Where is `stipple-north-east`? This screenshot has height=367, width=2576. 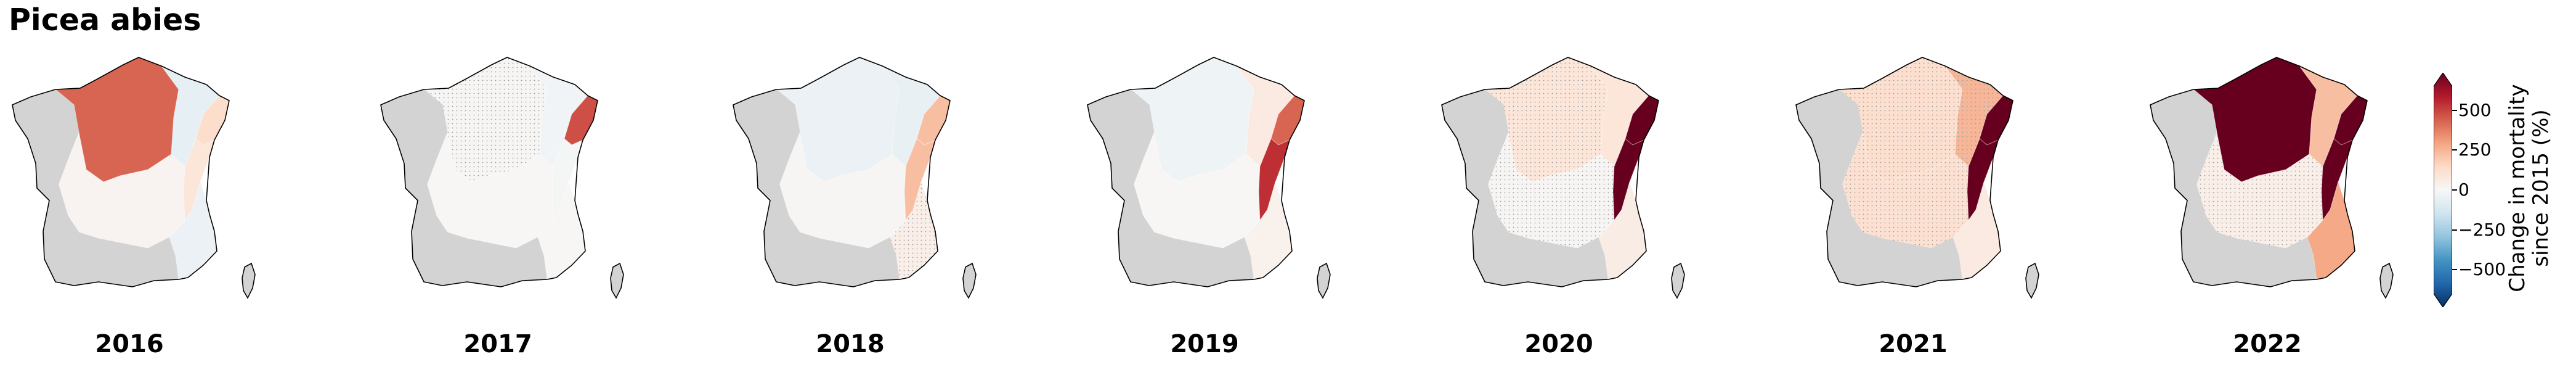 stipple-north-east is located at coordinates (1974, 117).